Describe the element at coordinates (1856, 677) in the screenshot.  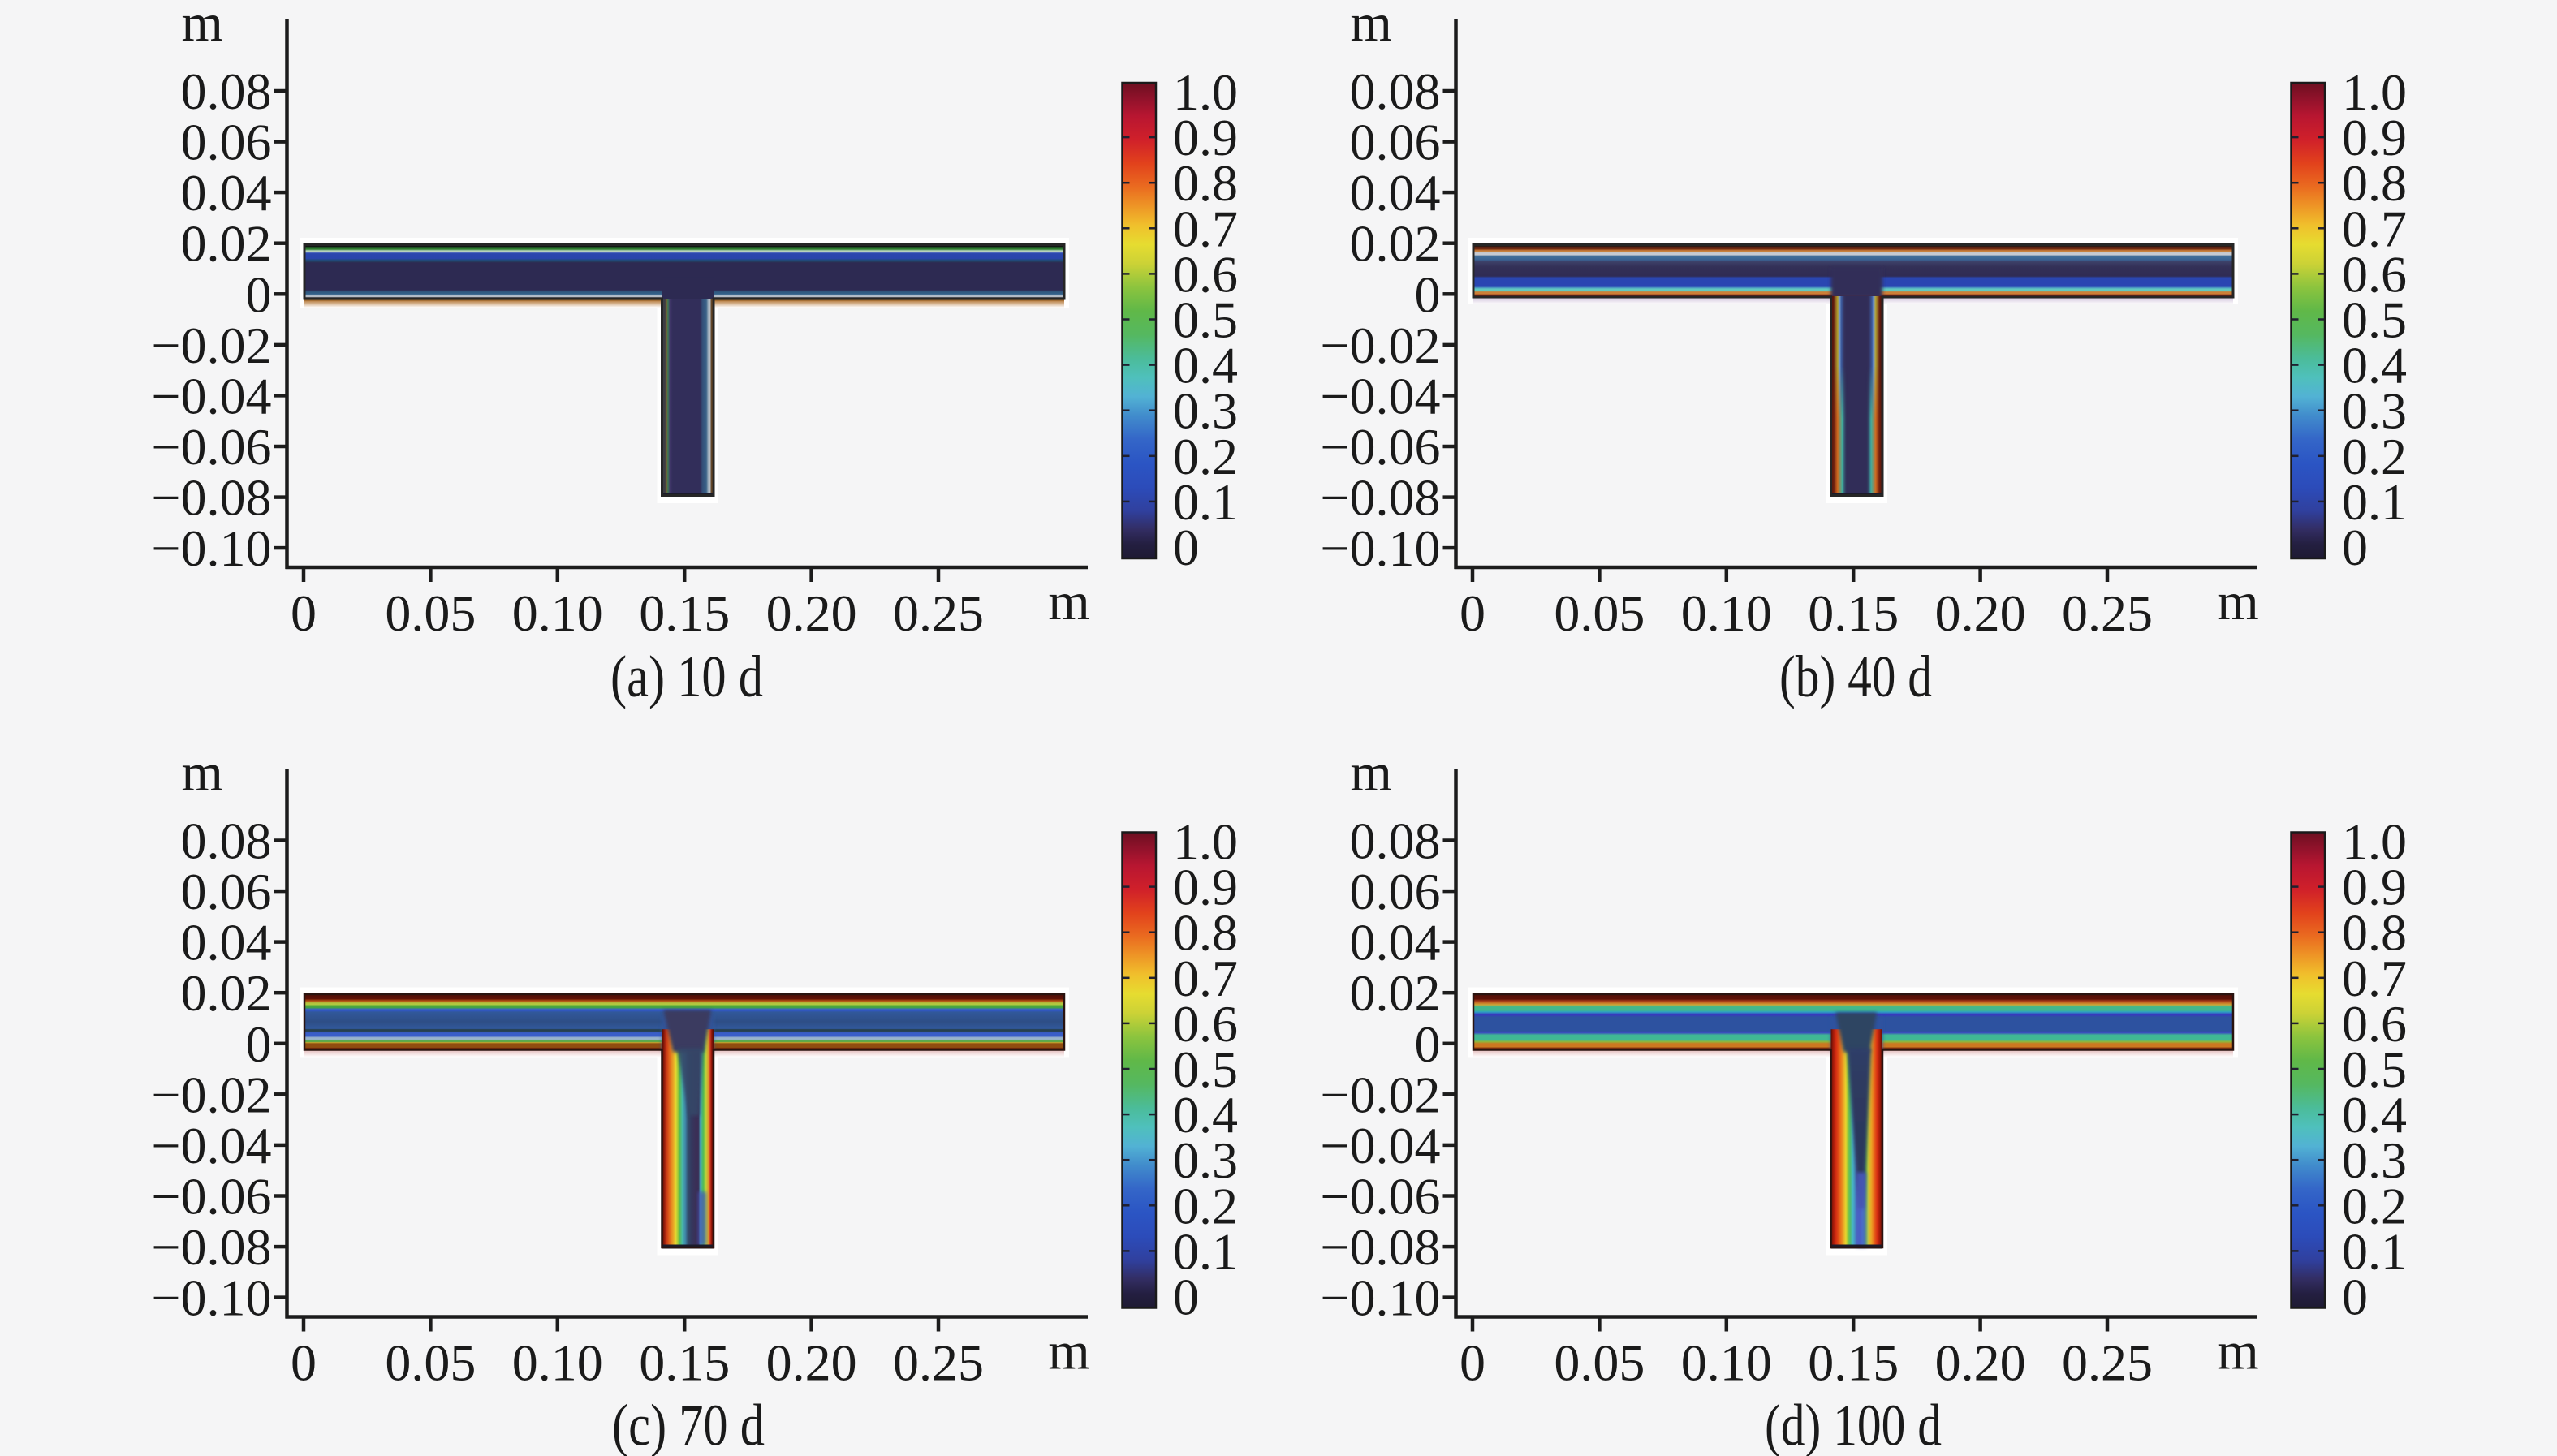
I see `svg-text: (b) 40 d` at that location.